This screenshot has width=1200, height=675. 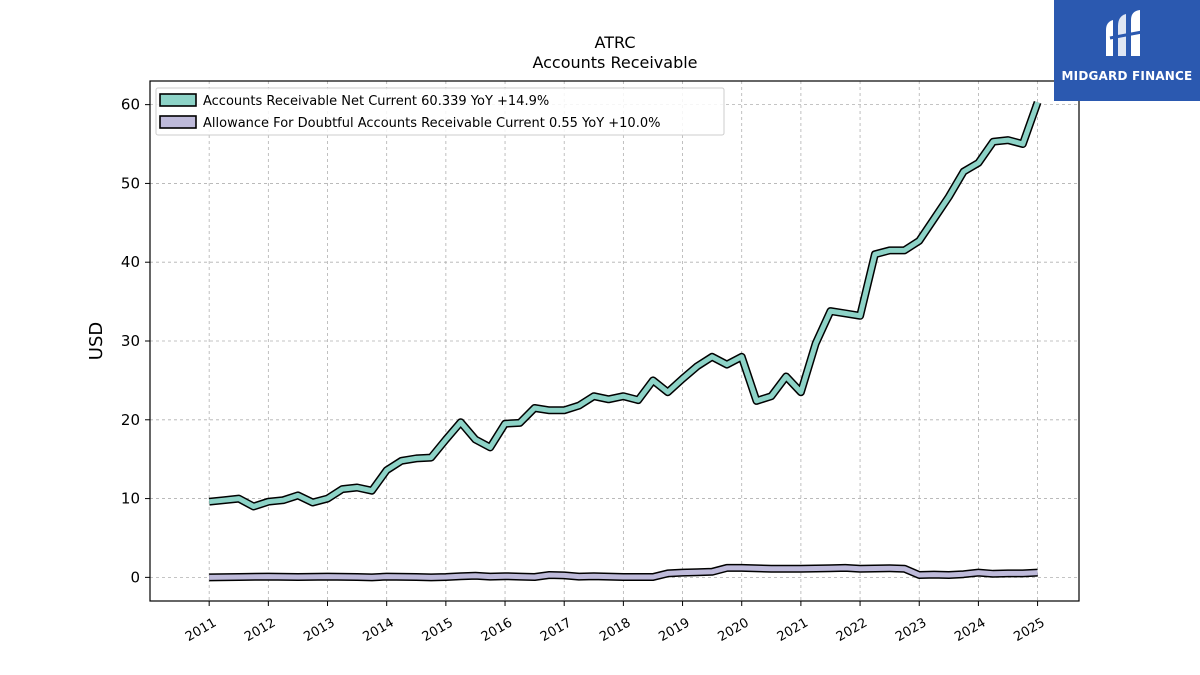 What do you see at coordinates (260, 630) in the screenshot?
I see `x-tick-label: 2012` at bounding box center [260, 630].